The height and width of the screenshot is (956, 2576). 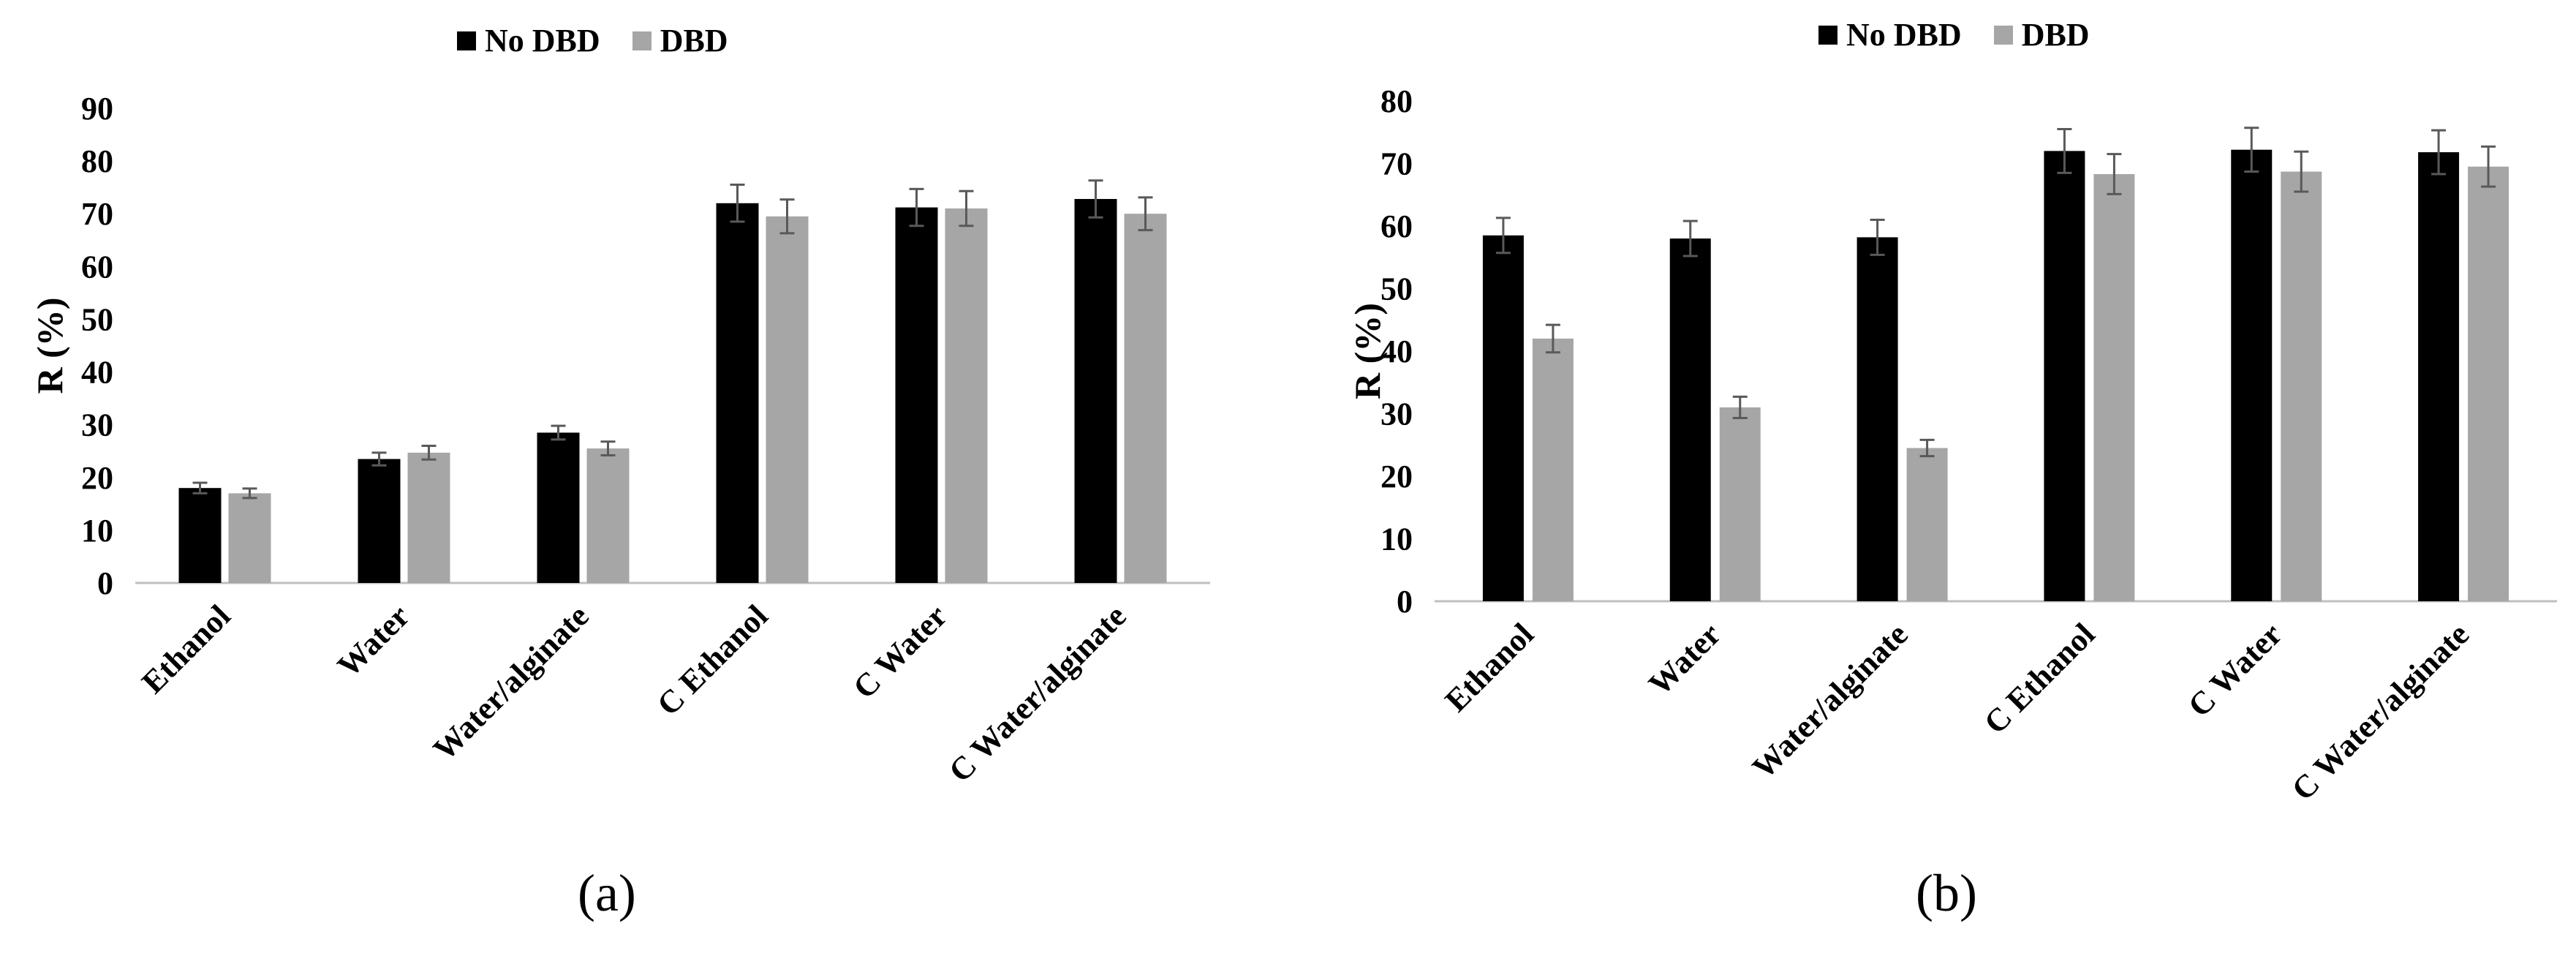 I want to click on panel-label-b: (b), so click(x=1946, y=893).